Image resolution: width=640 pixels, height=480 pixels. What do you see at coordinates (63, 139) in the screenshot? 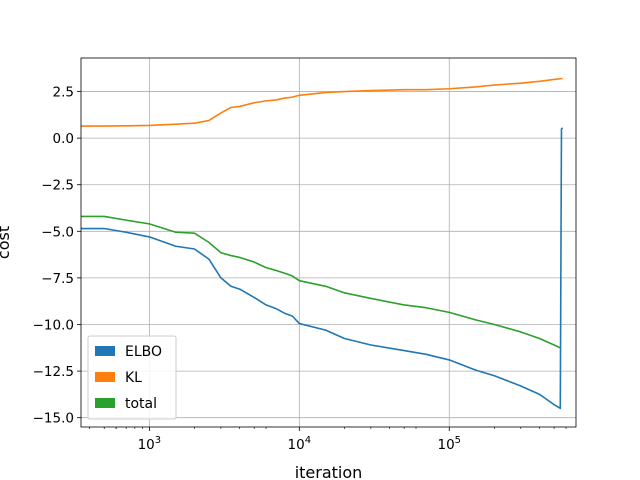
I see `y-tick-label: 0.0` at bounding box center [63, 139].